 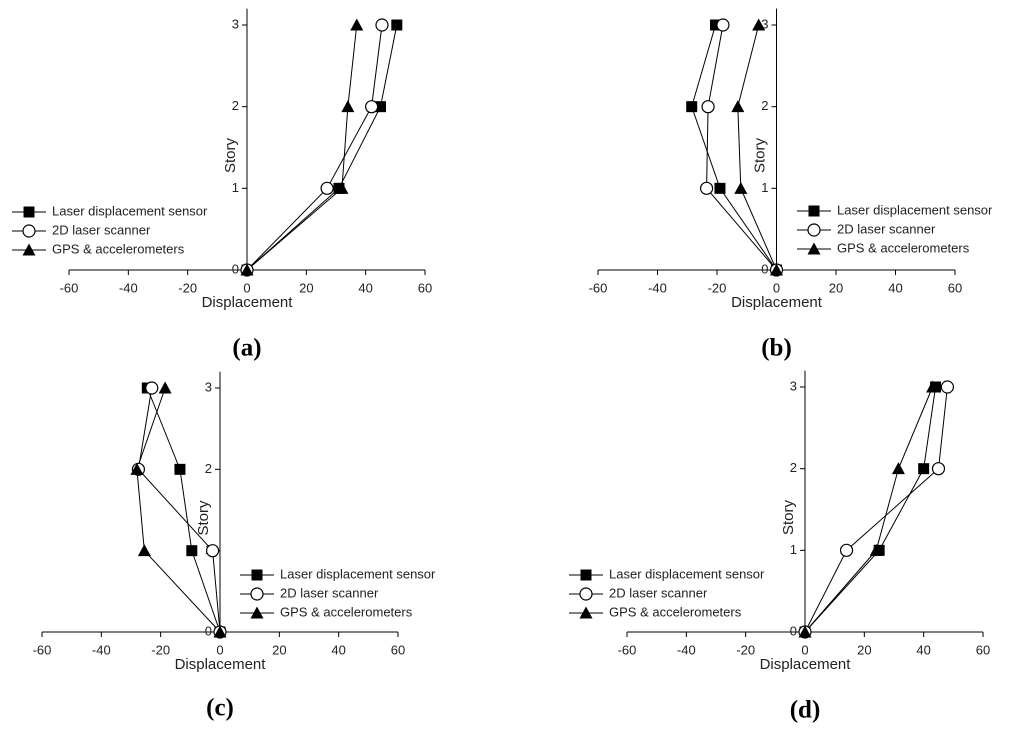 What do you see at coordinates (220, 708) in the screenshot?
I see `panel-label: (c)` at bounding box center [220, 708].